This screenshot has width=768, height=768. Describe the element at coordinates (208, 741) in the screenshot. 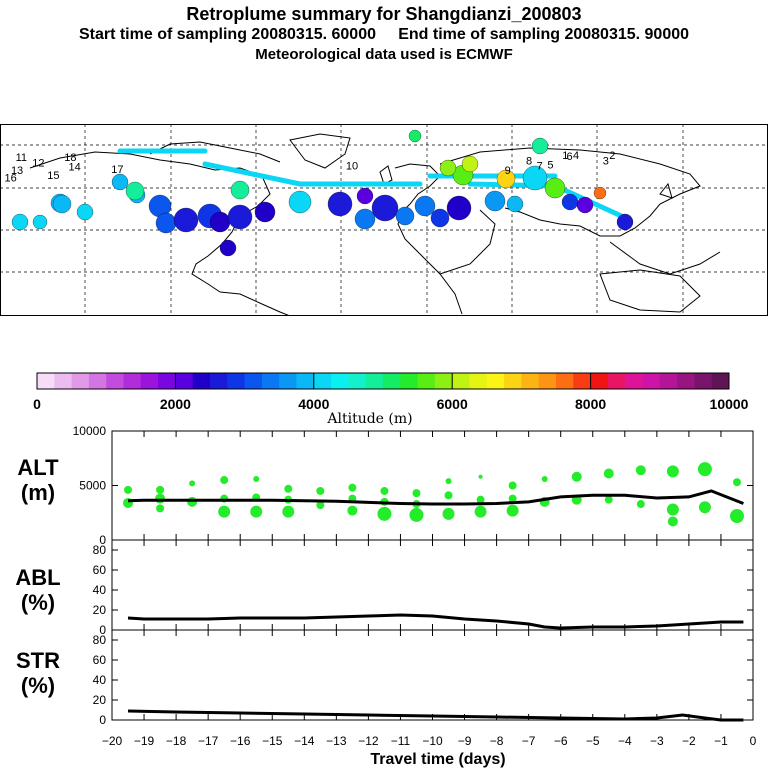

I see `x-tick-label: −17` at that location.